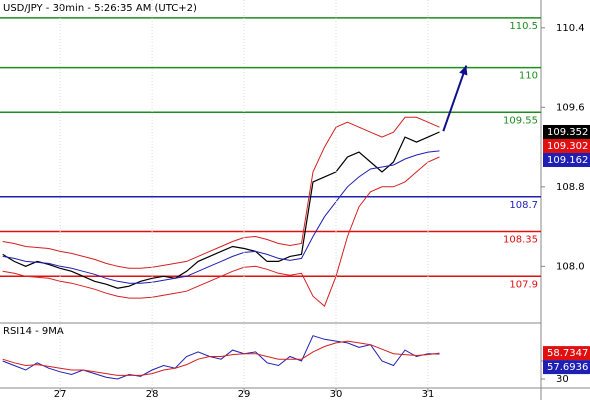  I want to click on x-tick-label: 30, so click(336, 394).